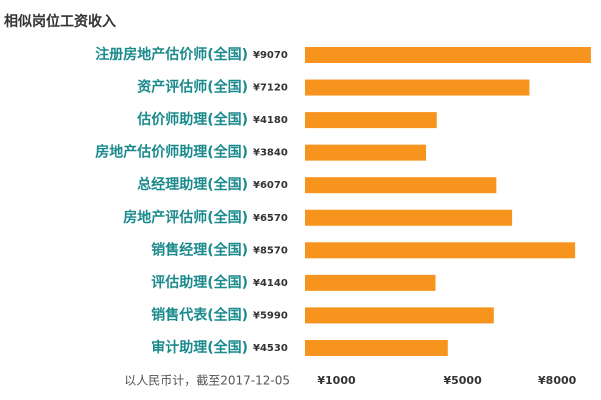  Describe the element at coordinates (192, 119) in the screenshot. I see `category-label: 估价师助理(全国)` at that location.